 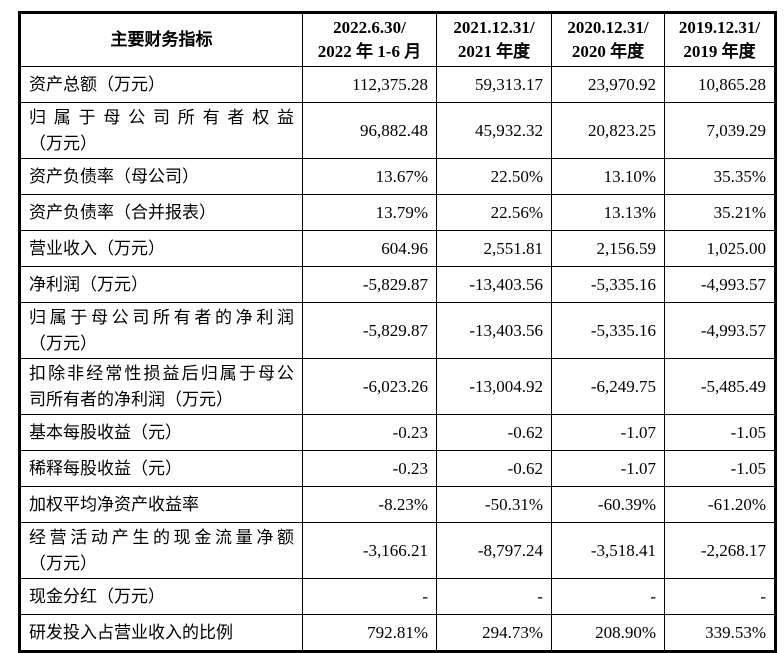 I want to click on header-indicator-label: 主要财务指标, so click(x=161, y=40).